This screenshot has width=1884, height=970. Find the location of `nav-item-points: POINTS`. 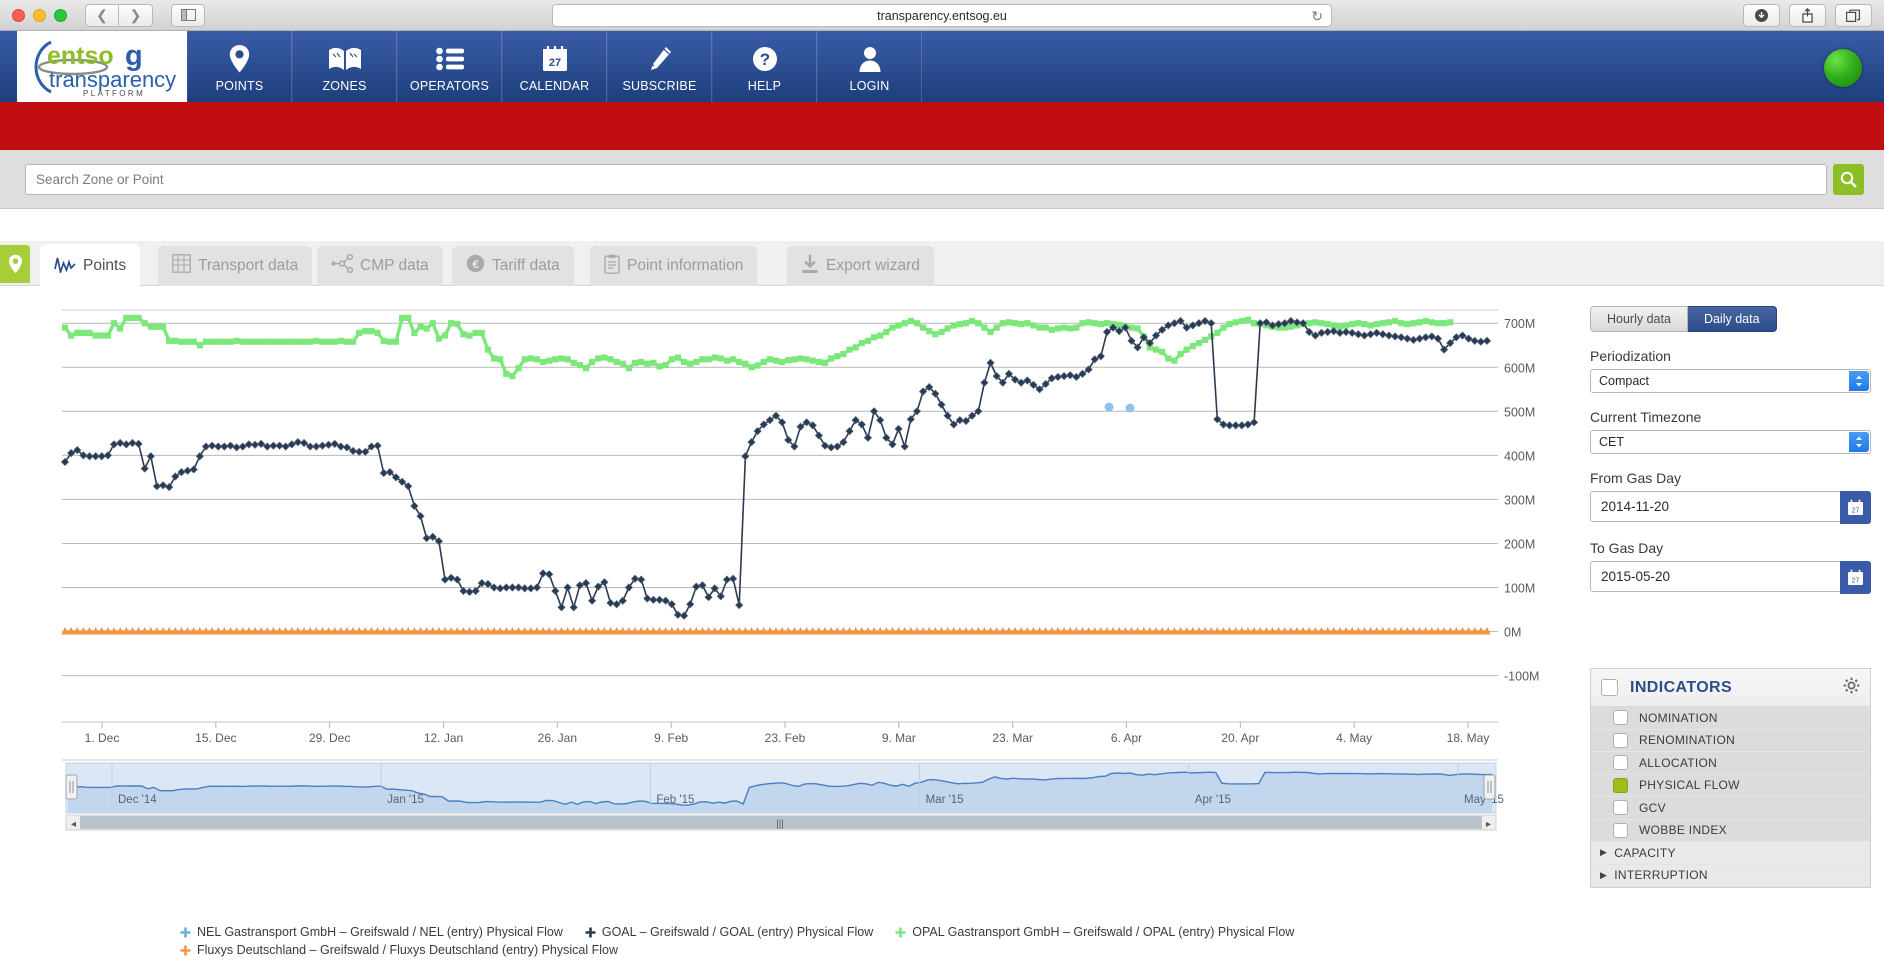

nav-item-points: POINTS is located at coordinates (239, 66).